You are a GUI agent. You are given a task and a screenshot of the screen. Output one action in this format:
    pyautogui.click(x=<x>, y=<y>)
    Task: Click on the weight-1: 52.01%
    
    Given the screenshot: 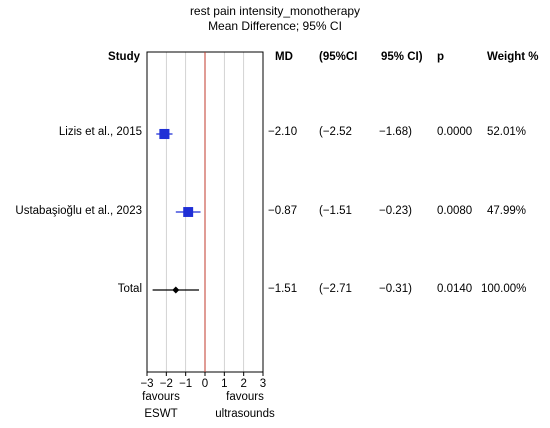 What is the action you would take?
    pyautogui.click(x=507, y=132)
    